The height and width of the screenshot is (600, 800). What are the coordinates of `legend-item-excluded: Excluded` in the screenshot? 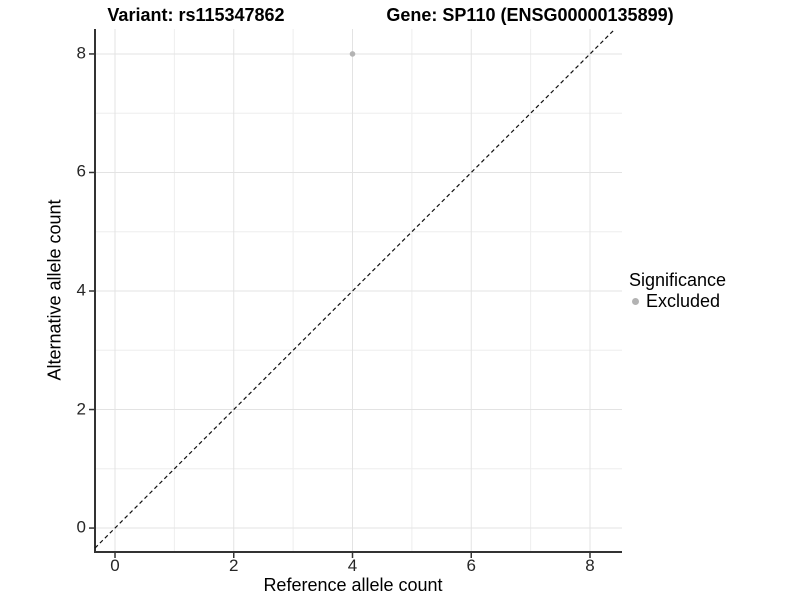 It's located at (677, 301).